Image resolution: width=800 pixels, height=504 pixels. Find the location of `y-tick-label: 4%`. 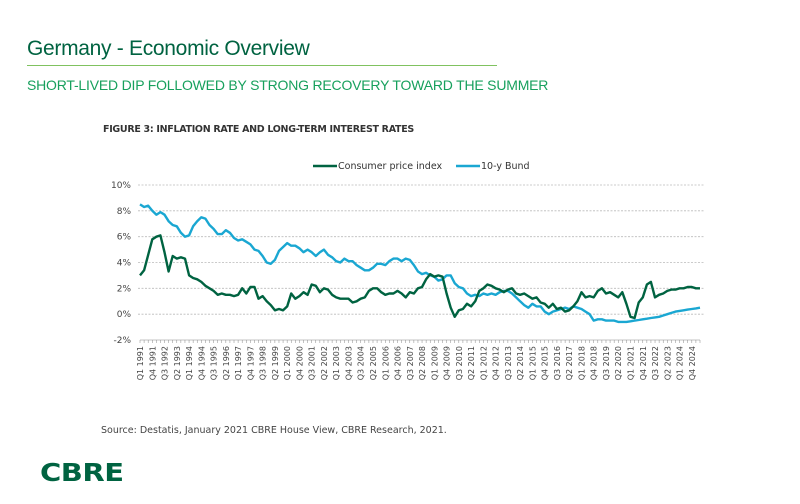

y-tick-label: 4% is located at coordinates (124, 264).